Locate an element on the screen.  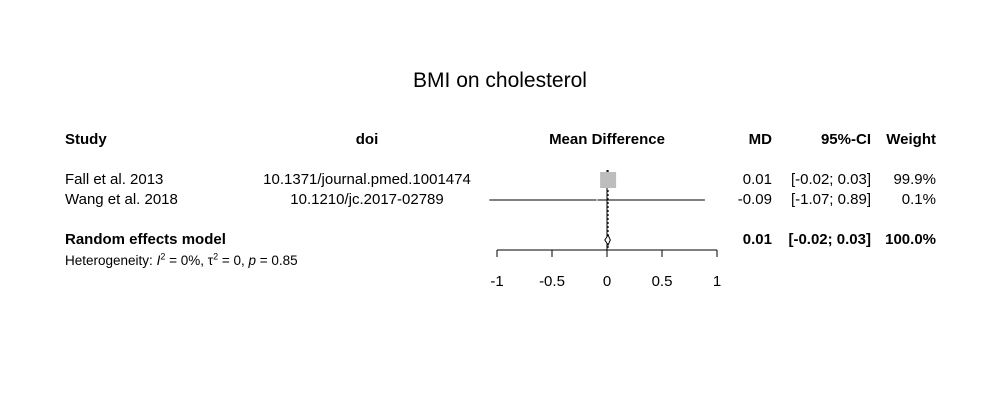
header-weight: Weight is located at coordinates (911, 139).